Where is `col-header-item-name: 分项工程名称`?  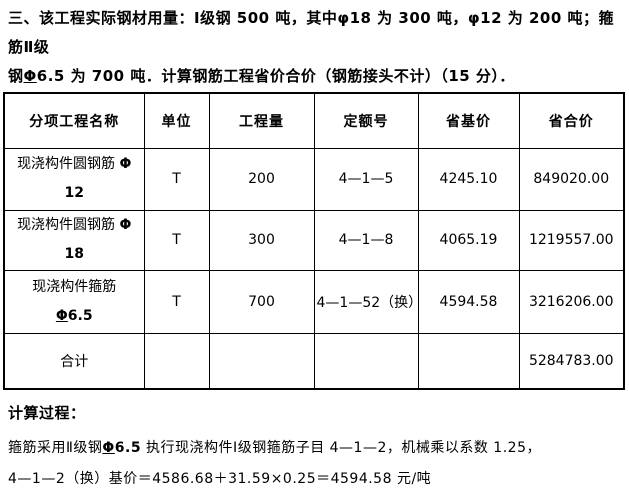 col-header-item-name: 分项工程名称 is located at coordinates (74, 120).